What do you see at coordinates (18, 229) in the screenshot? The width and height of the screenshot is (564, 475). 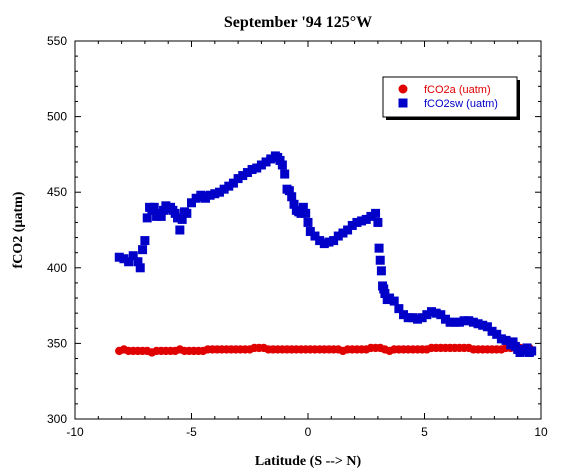 I see `y-axis-label: fCO2 (µatm)` at bounding box center [18, 229].